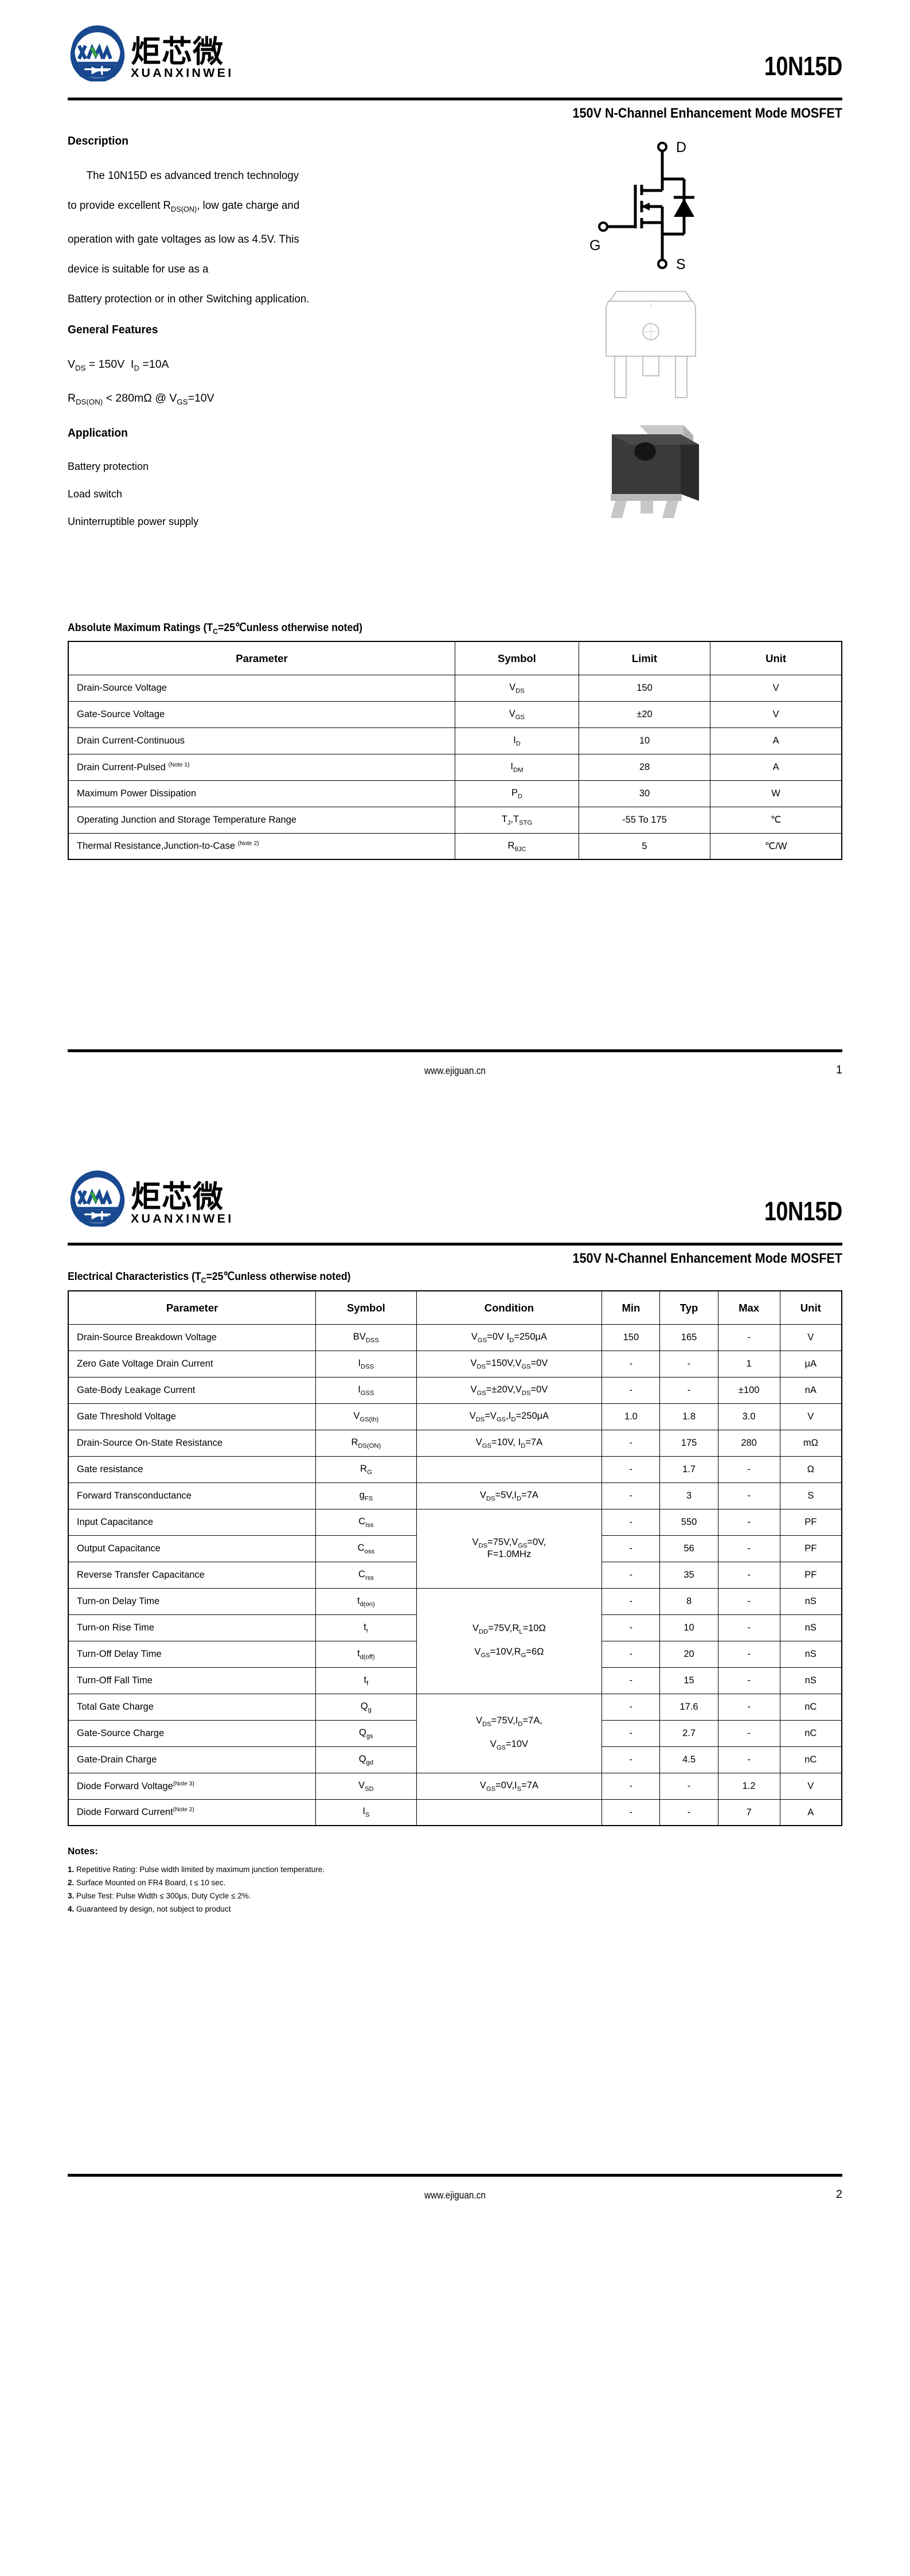 The image size is (910, 2576). I want to click on table-header-row: Parameter Symbol Limit Unit, so click(455, 658).